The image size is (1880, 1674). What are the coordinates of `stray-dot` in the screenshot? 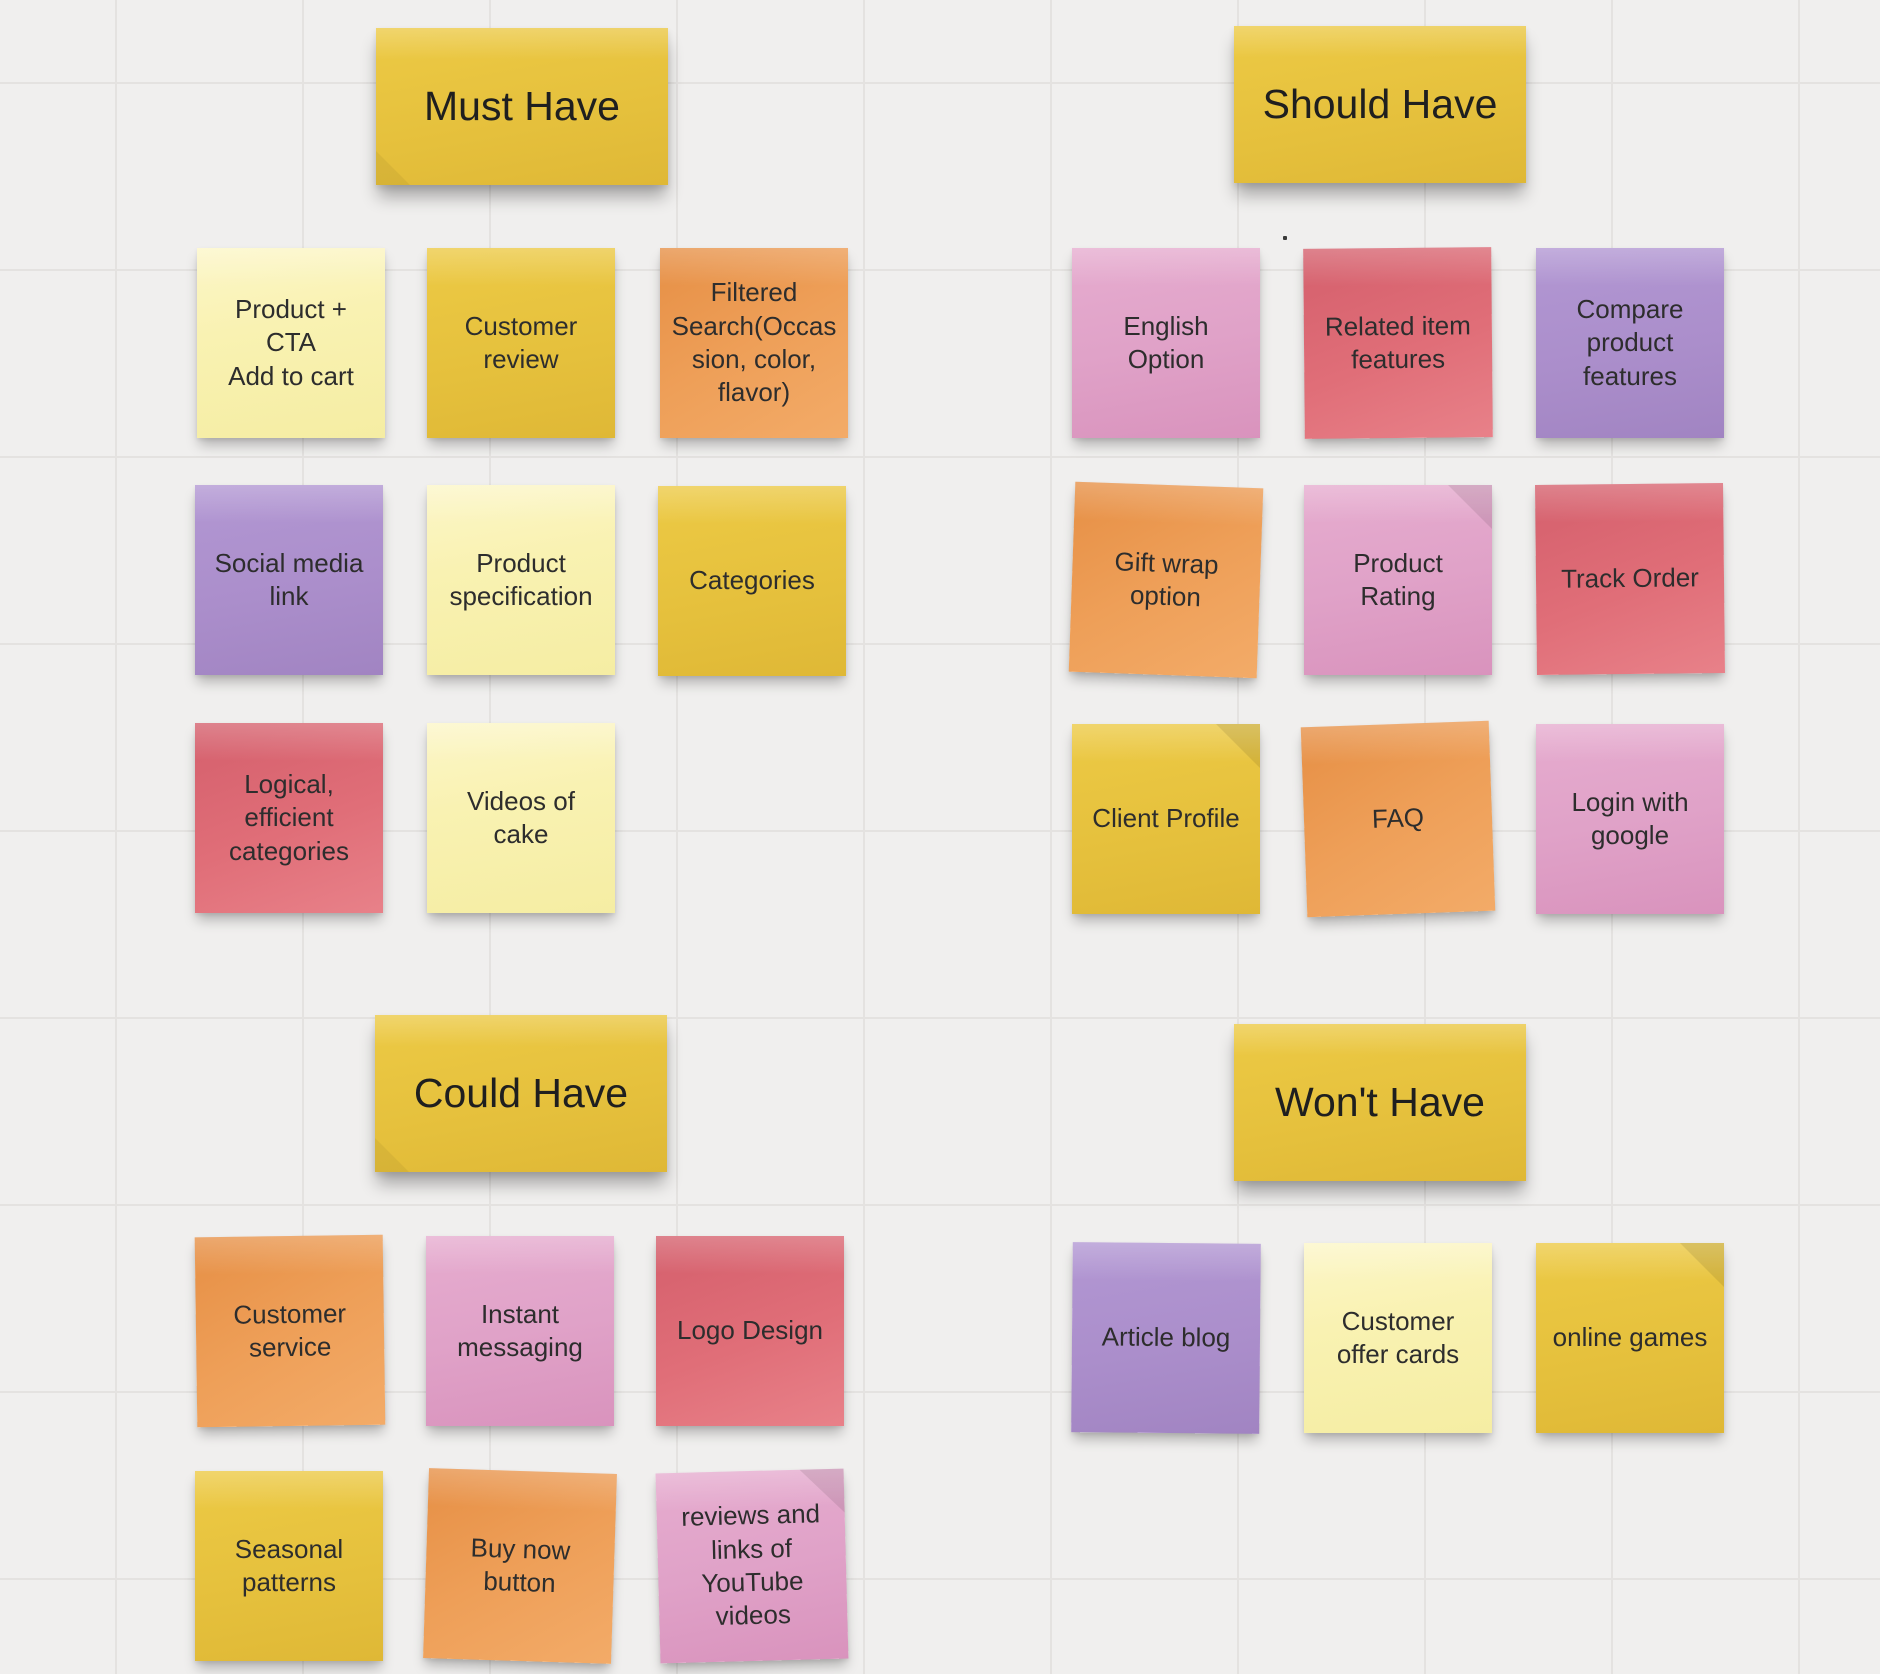 It's located at (1285, 238).